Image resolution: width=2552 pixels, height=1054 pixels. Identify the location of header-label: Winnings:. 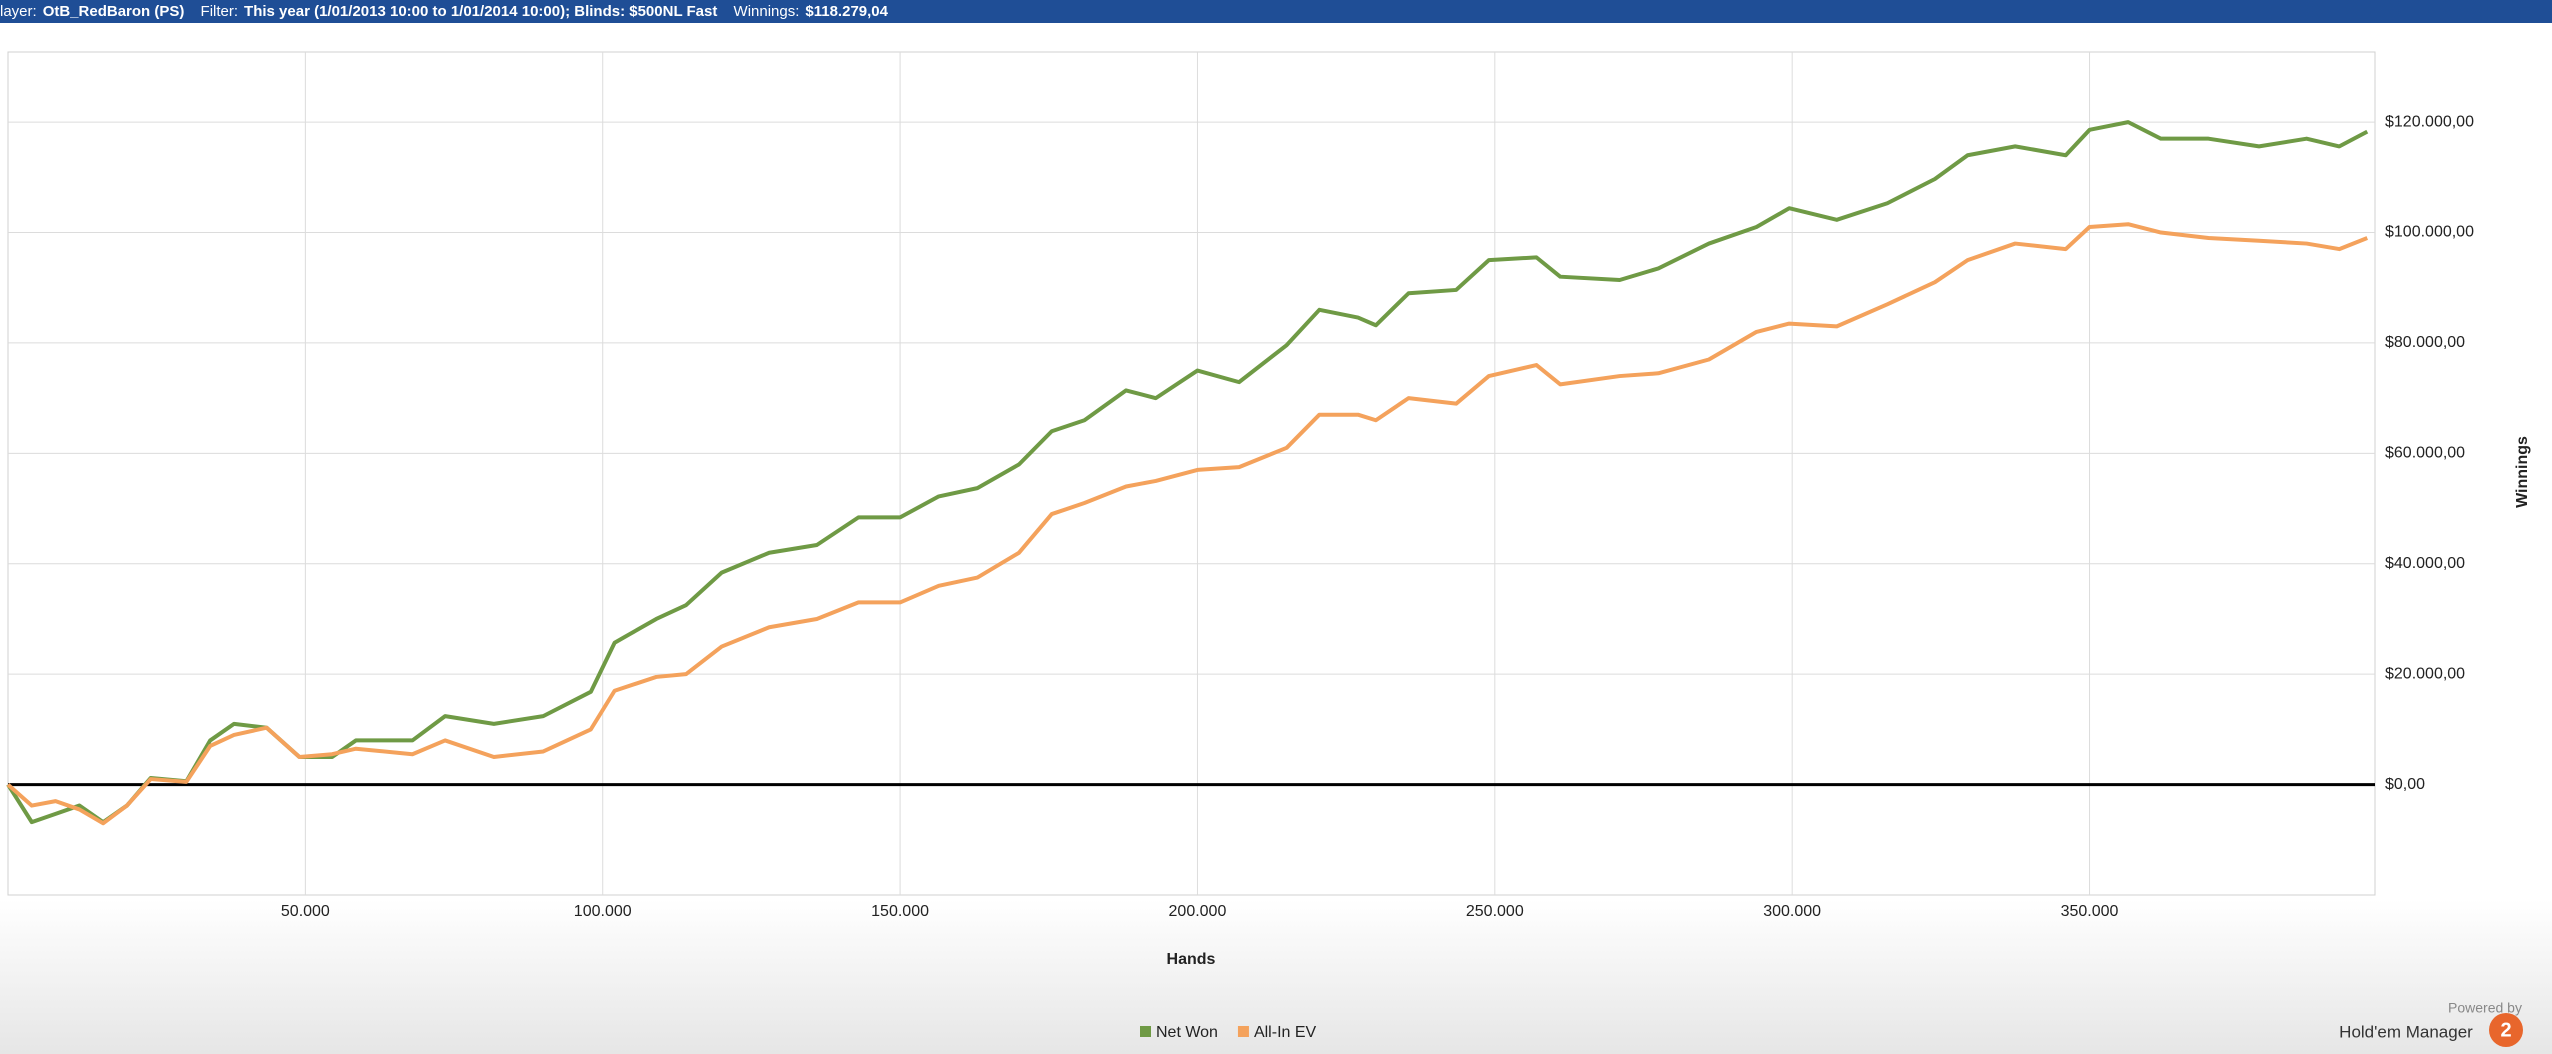
(766, 11).